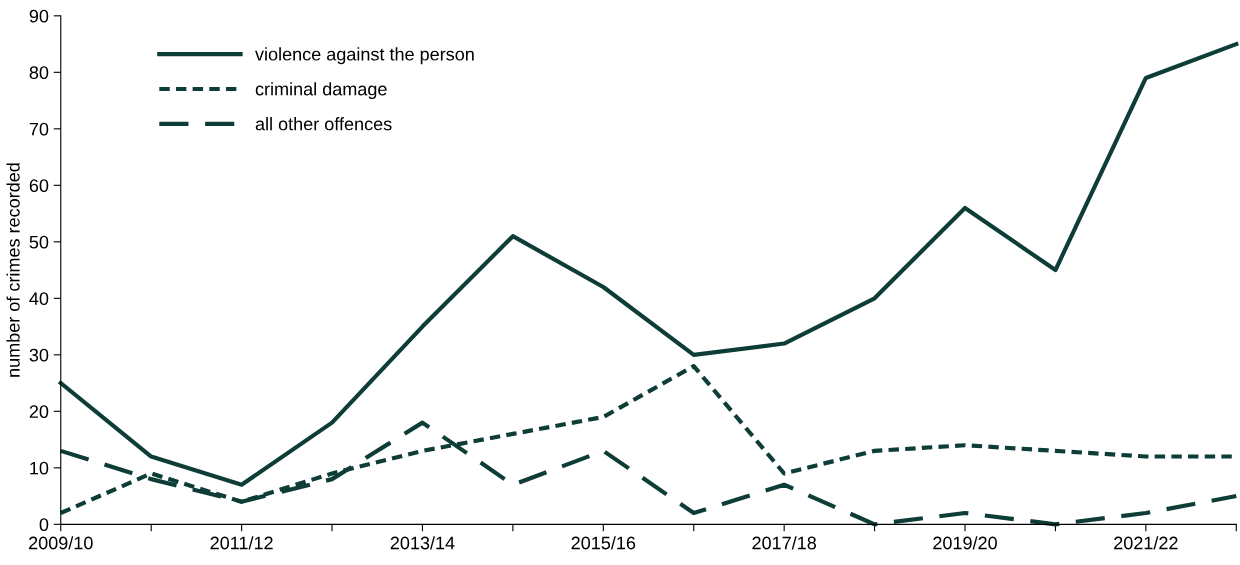  What do you see at coordinates (39, 186) in the screenshot?
I see `y-tick-label: 60` at bounding box center [39, 186].